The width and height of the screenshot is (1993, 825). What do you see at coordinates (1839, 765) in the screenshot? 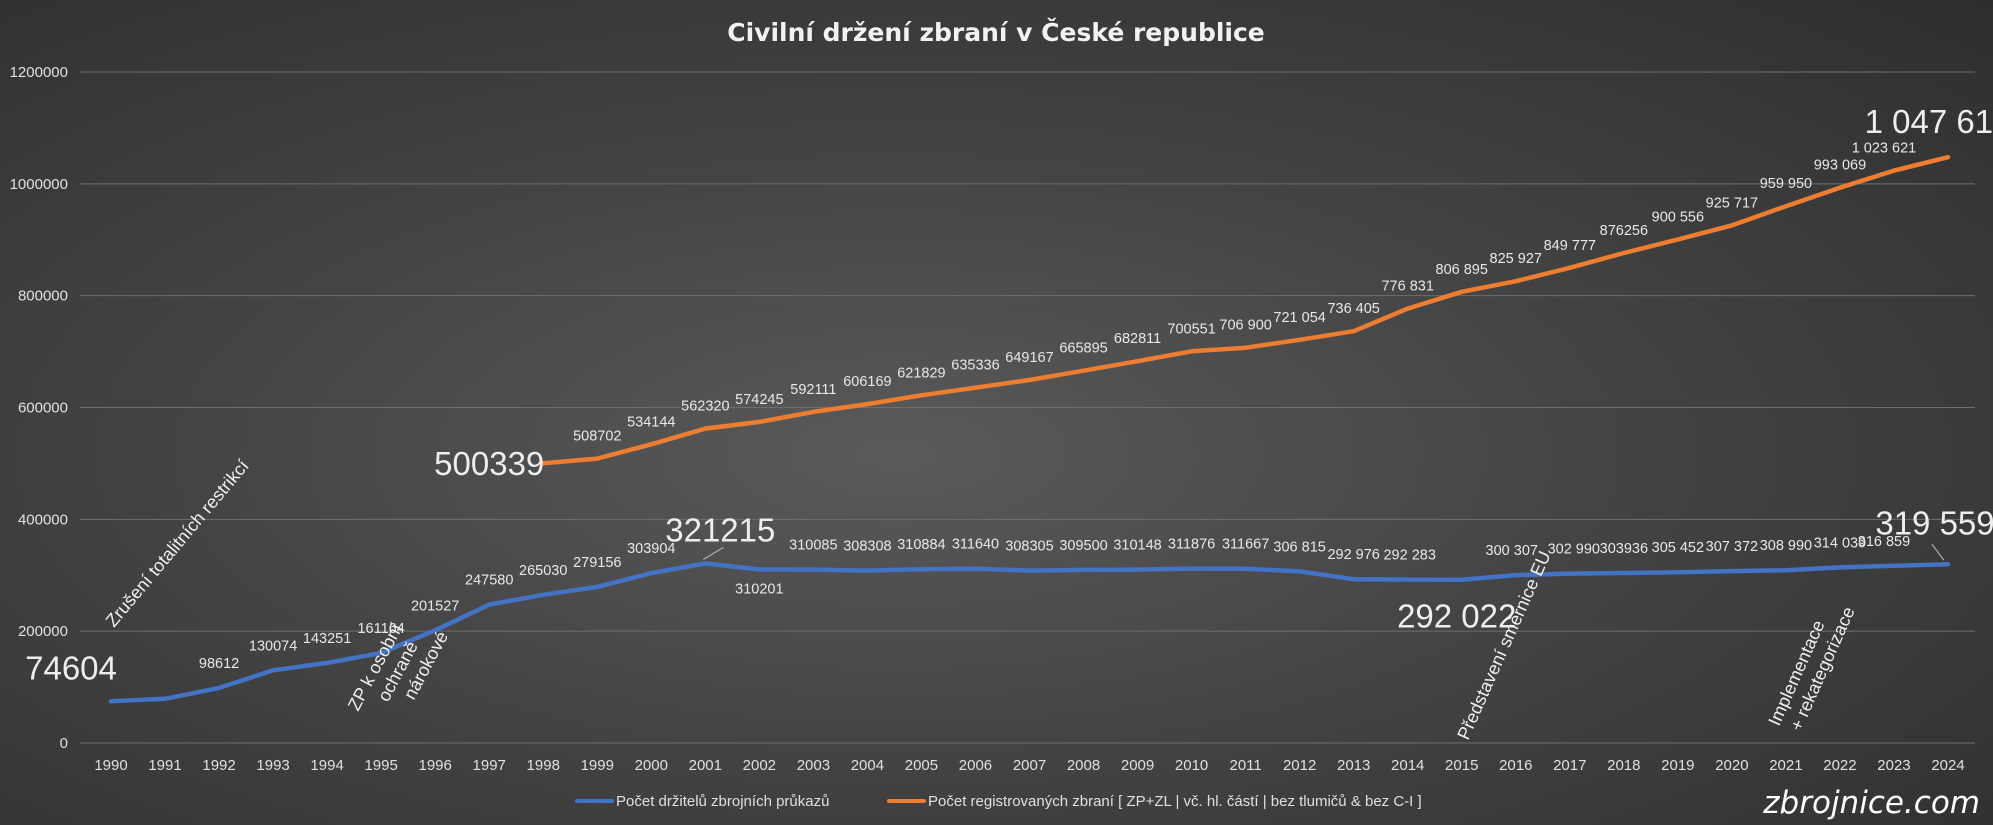
I see `x-tick-label: 2022` at bounding box center [1839, 765].